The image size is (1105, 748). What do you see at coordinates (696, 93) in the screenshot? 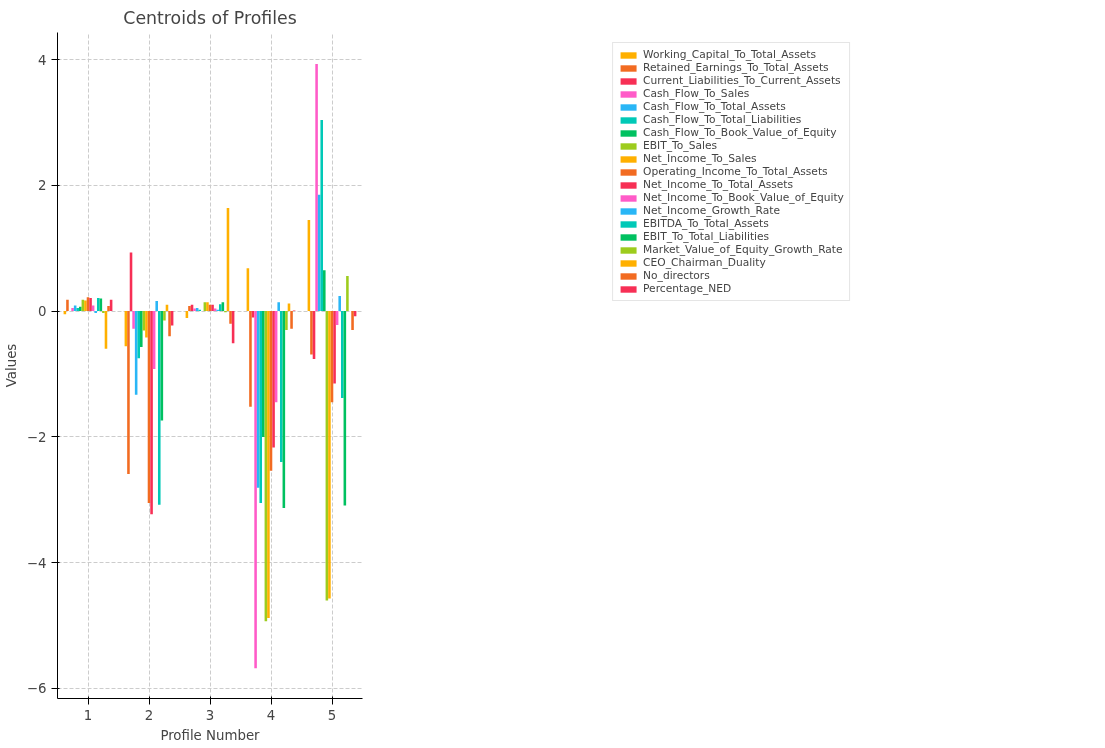
I see `legend-label: Cash_Flow_To_Sales` at bounding box center [696, 93].